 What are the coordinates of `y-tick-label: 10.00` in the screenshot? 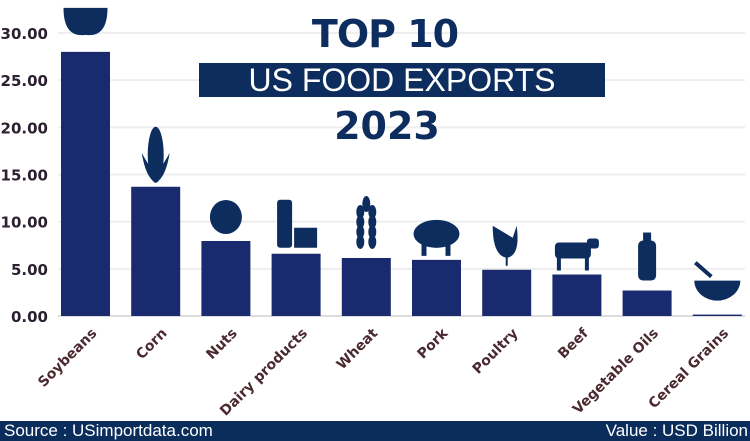 It's located at (24, 223).